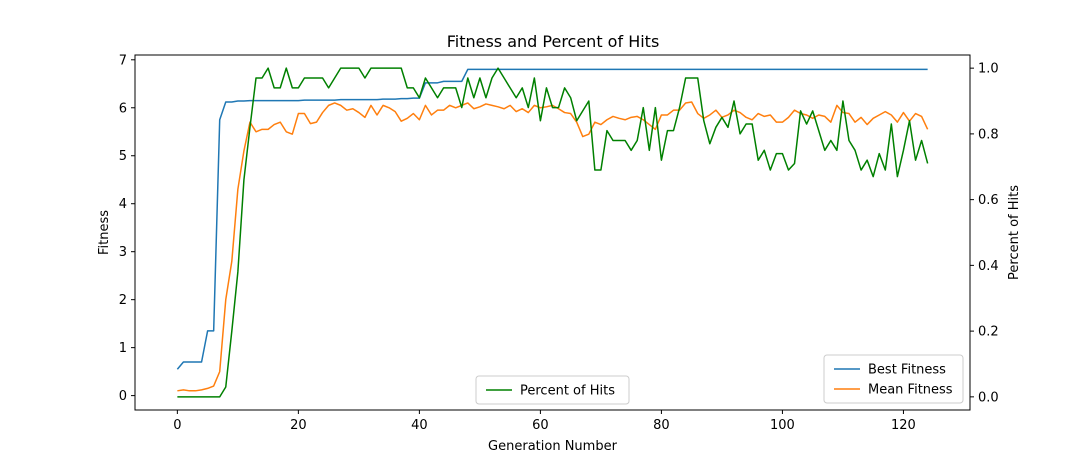 The width and height of the screenshot is (1079, 459). I want to click on y-tick-label-right: 0.8, so click(988, 134).